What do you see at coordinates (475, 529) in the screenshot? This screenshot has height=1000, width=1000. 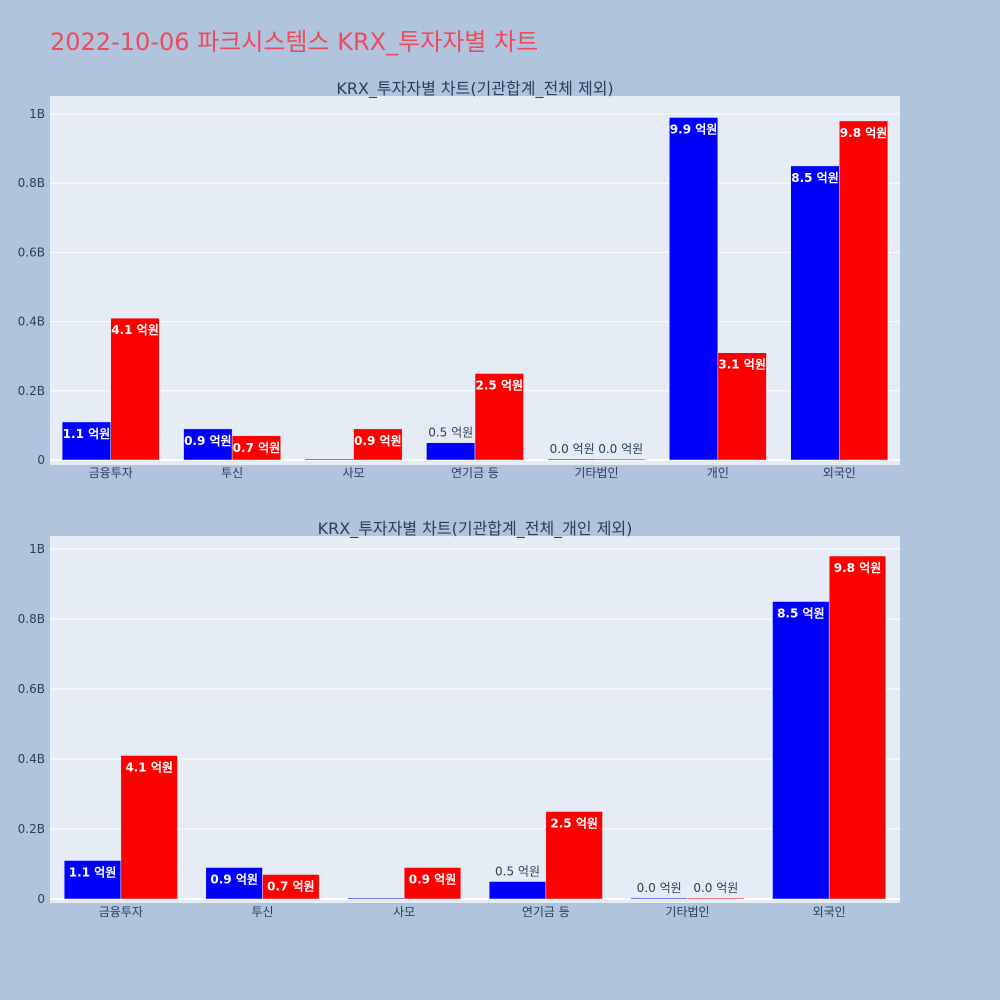 I see `chart-title: KRX_투자자별 차트(기관합계_전체_개인 제외)` at bounding box center [475, 529].